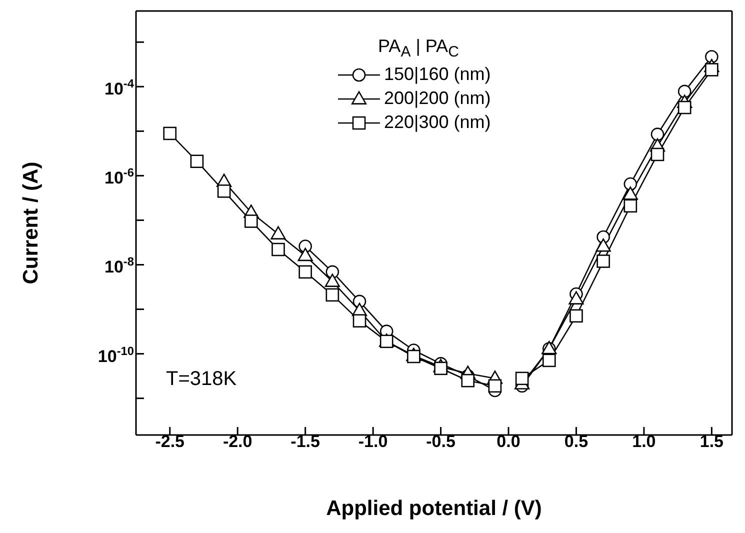  I want to click on legend-label: 150|160 (nm), so click(437, 75).